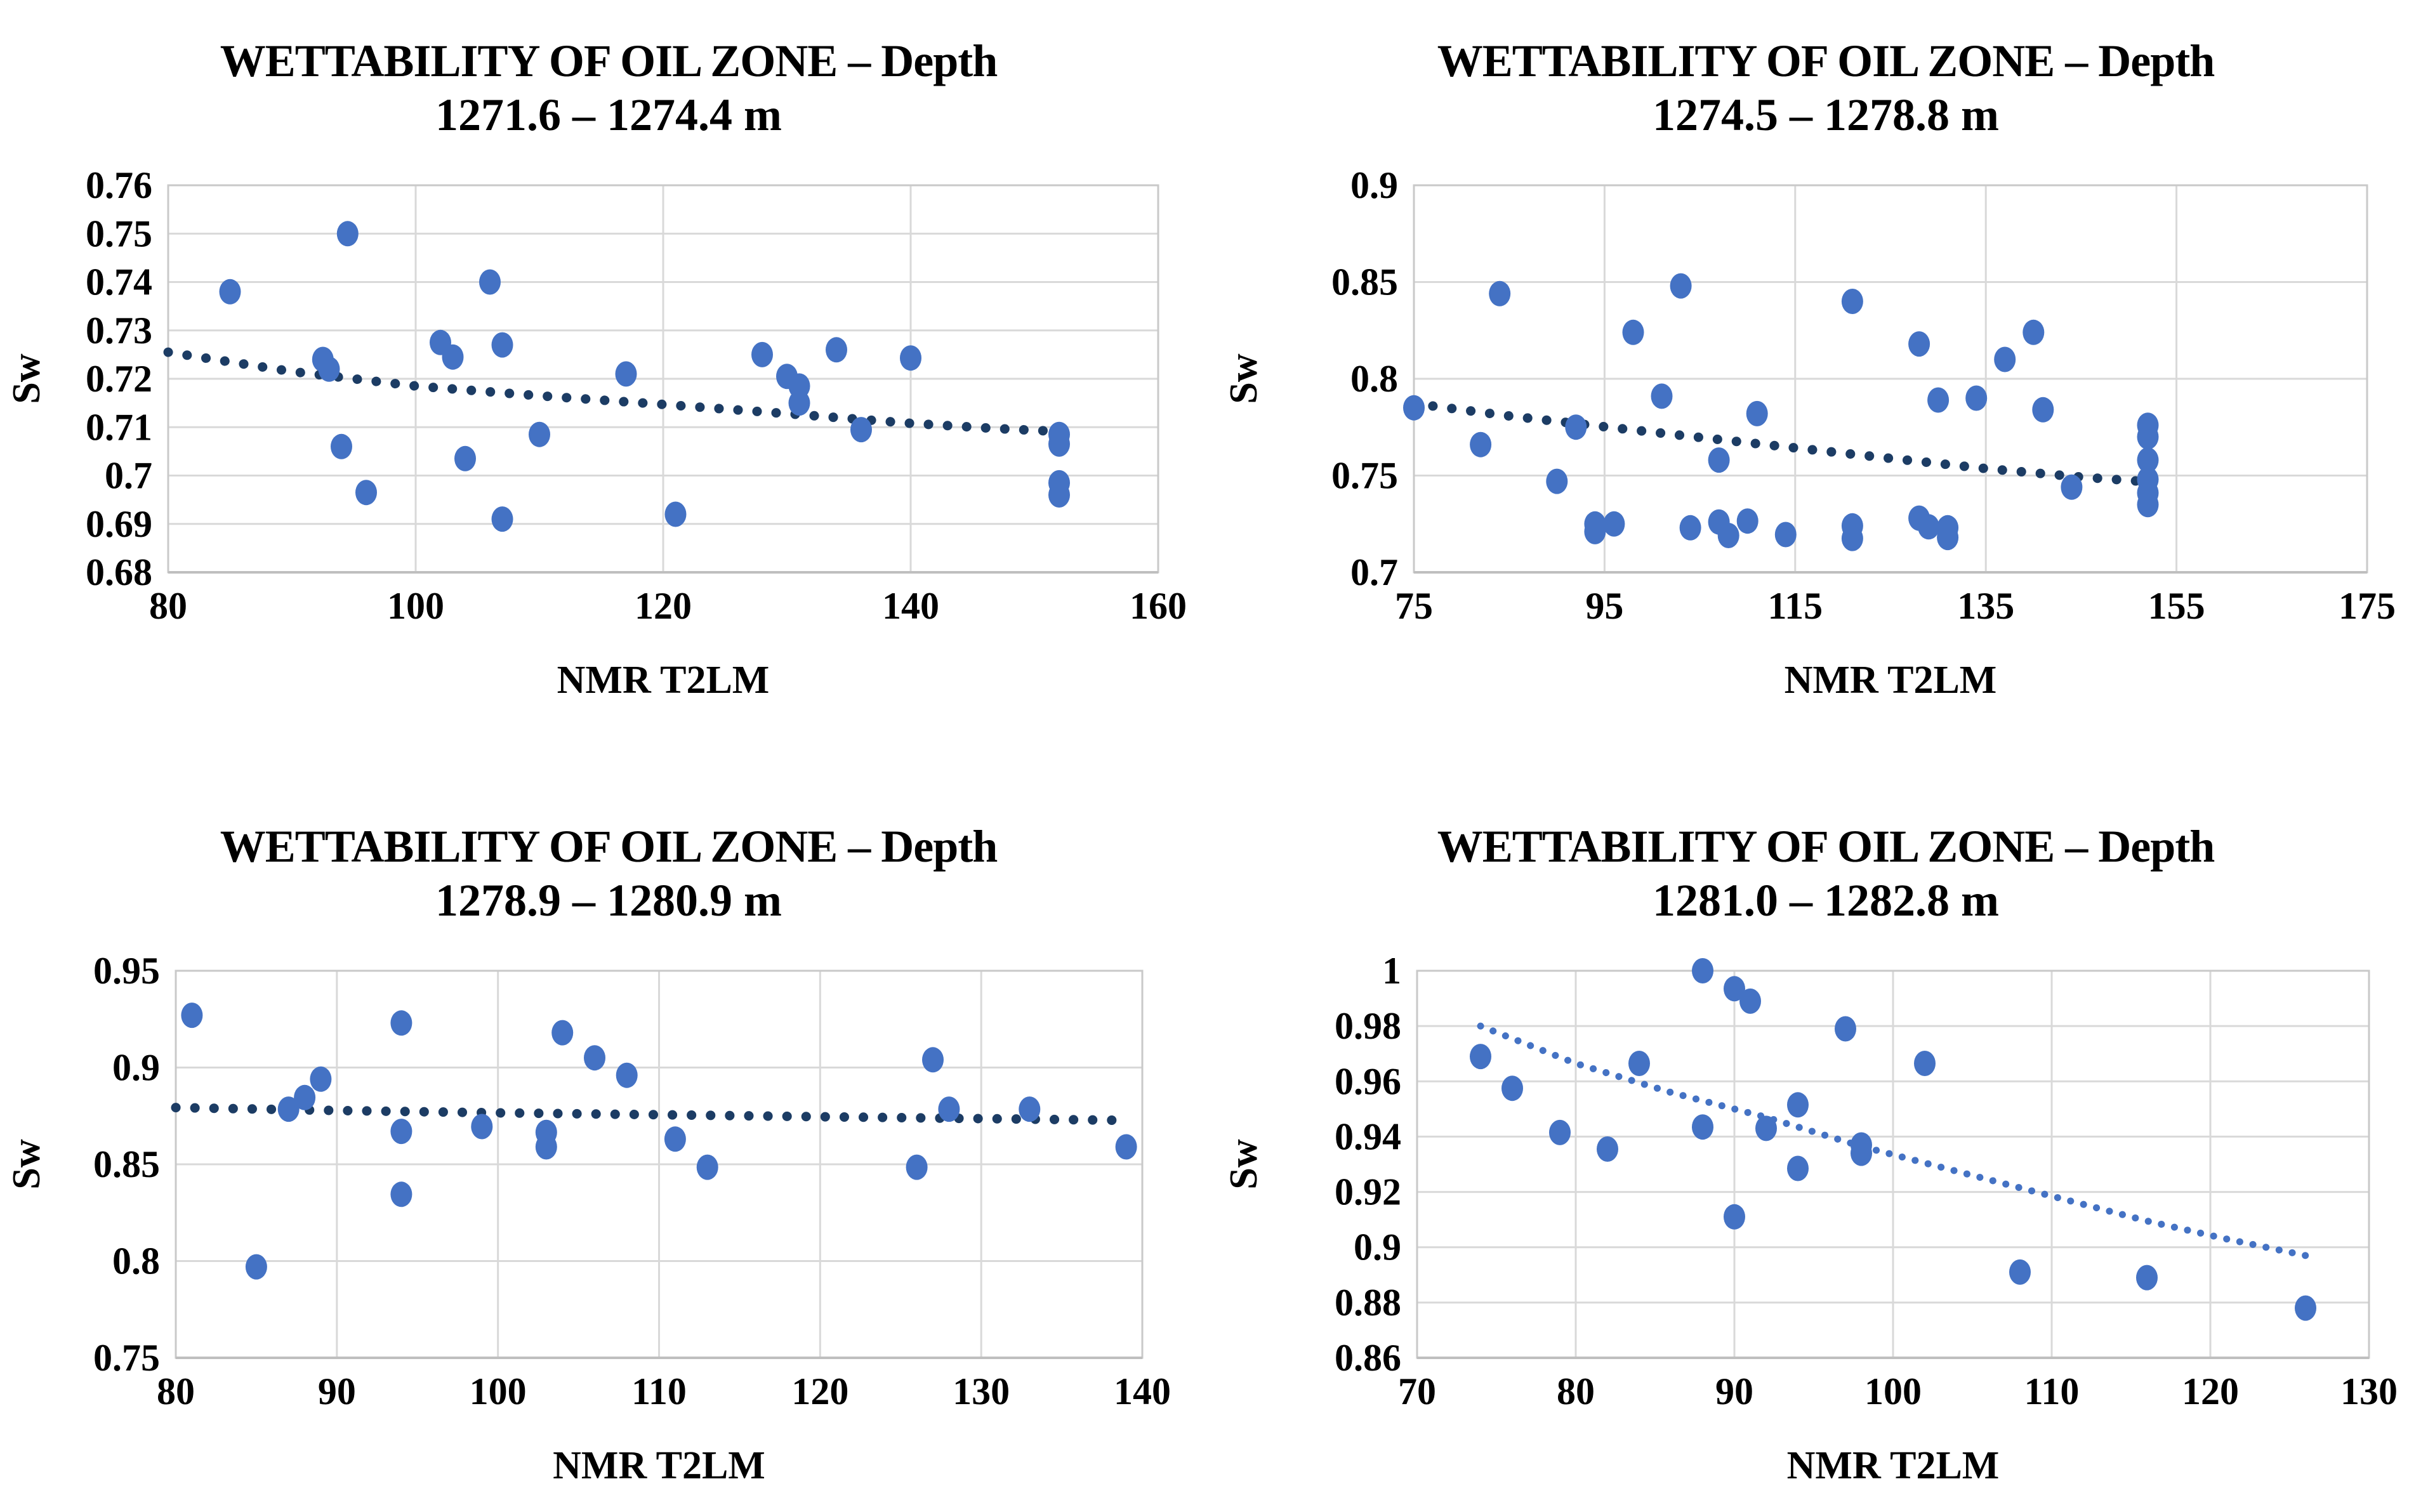 This screenshot has width=2435, height=1512. What do you see at coordinates (2367, 606) in the screenshot?
I see `x-tick-label: 175` at bounding box center [2367, 606].